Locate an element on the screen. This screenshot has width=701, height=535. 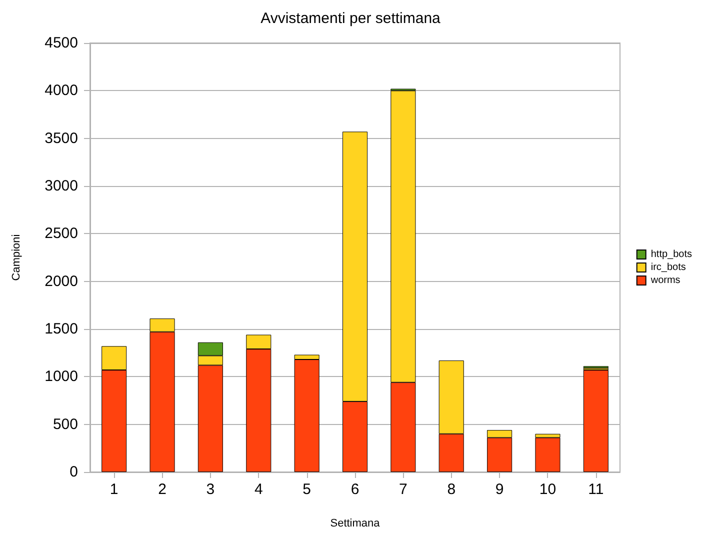
y-tick-label: 2500 is located at coordinates (61, 233).